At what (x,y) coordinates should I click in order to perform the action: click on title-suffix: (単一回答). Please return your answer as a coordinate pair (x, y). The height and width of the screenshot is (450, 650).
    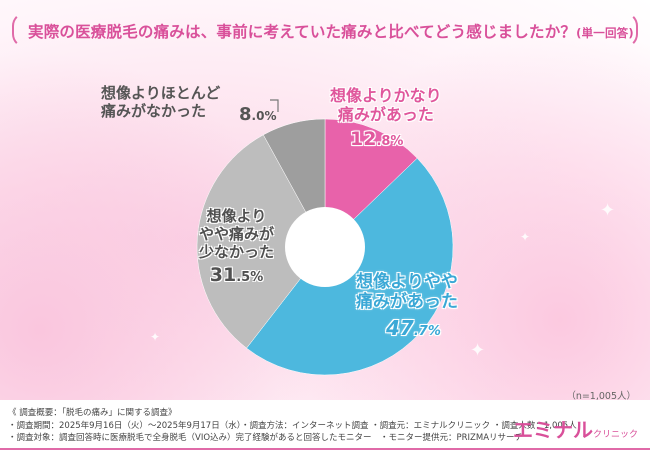
    Looking at the image, I should click on (605, 33).